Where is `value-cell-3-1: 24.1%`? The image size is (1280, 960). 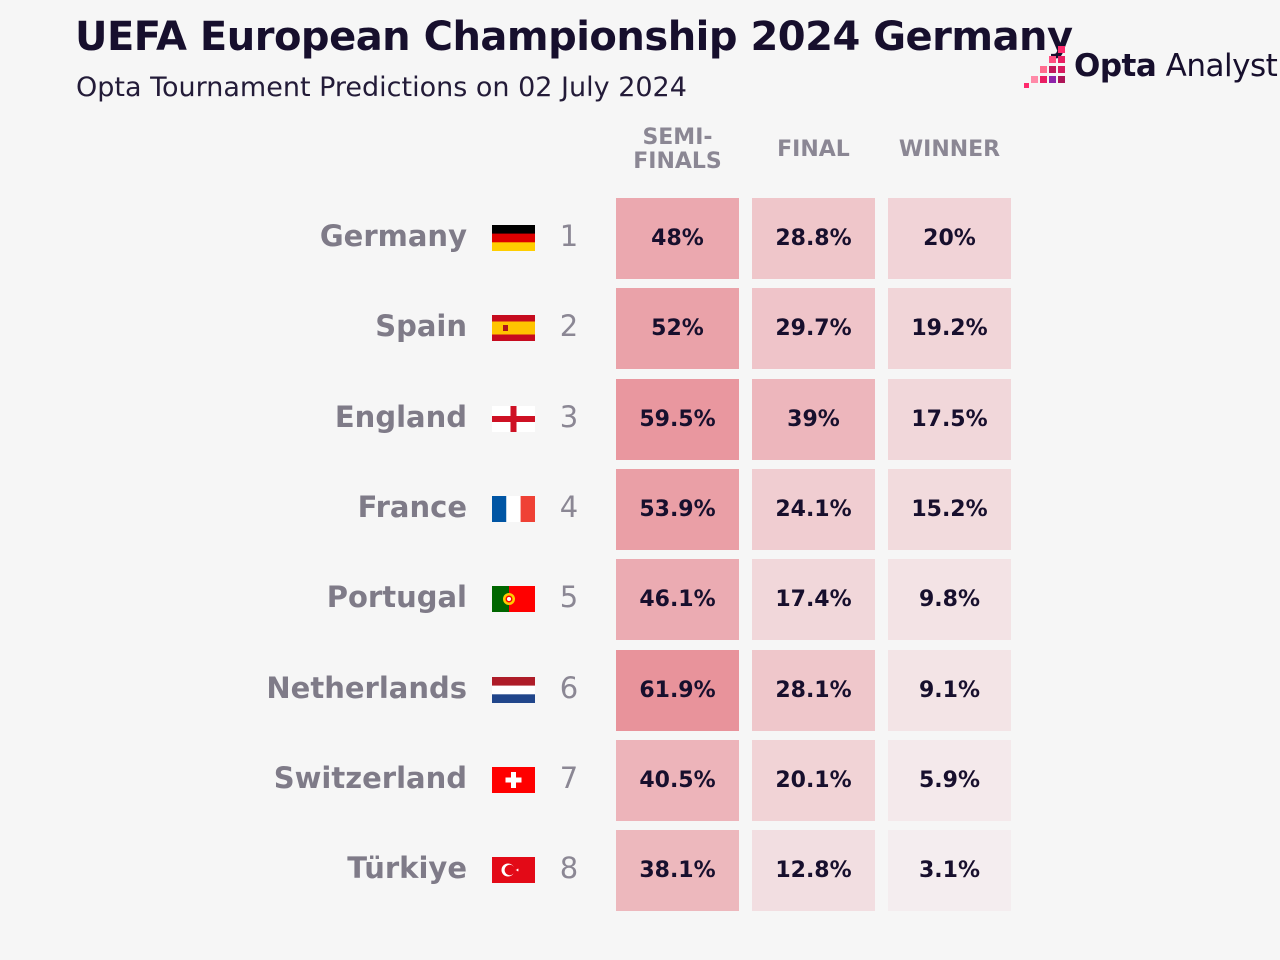 value-cell-3-1: 24.1% is located at coordinates (813, 509).